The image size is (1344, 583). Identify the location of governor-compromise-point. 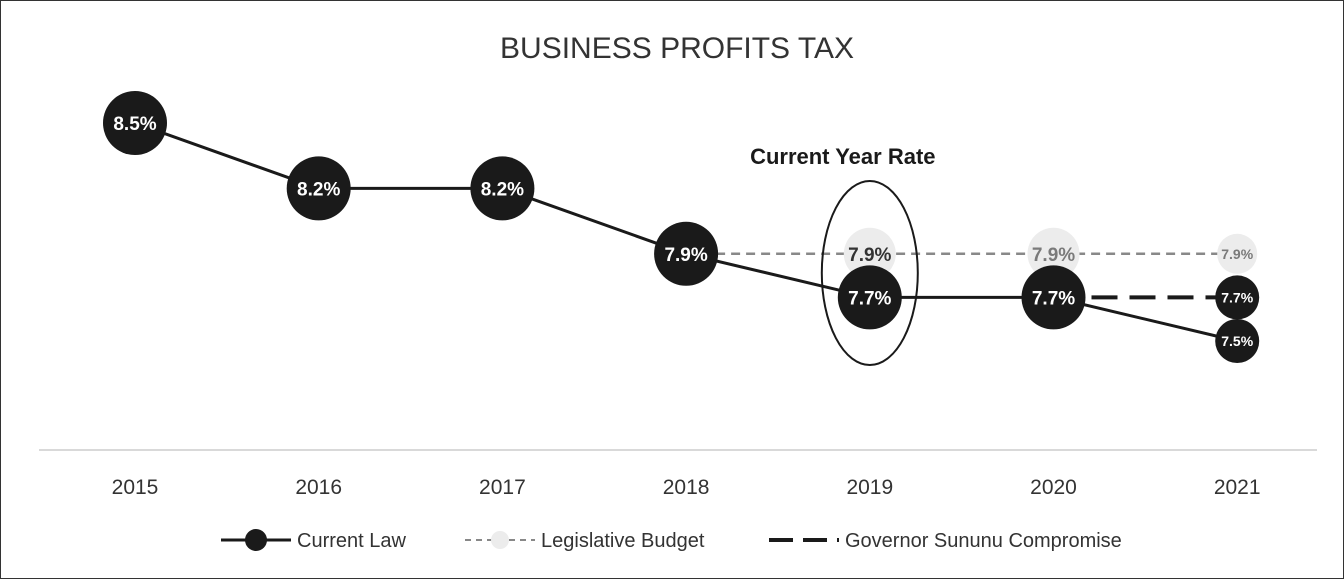
(1237, 297).